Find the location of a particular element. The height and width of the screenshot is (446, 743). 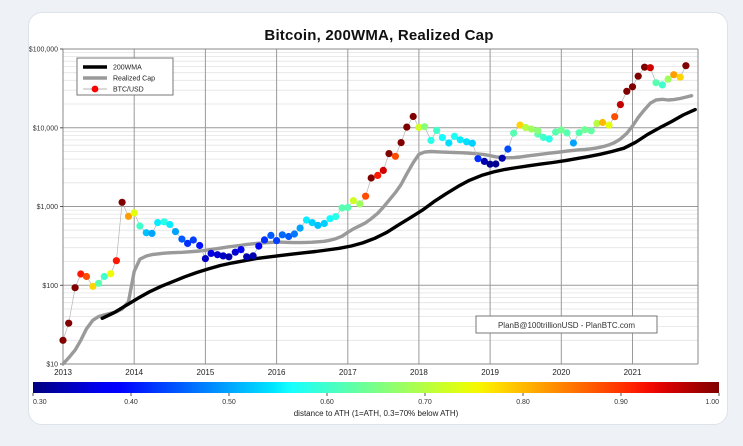

colorbar-tick-label: 0.60 is located at coordinates (327, 402).